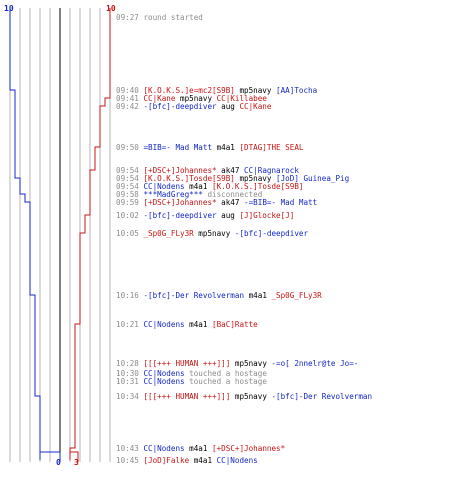  I want to click on event-row: 10:45 [JoD]Falke m4a1 CC|Nodens, so click(187, 460).